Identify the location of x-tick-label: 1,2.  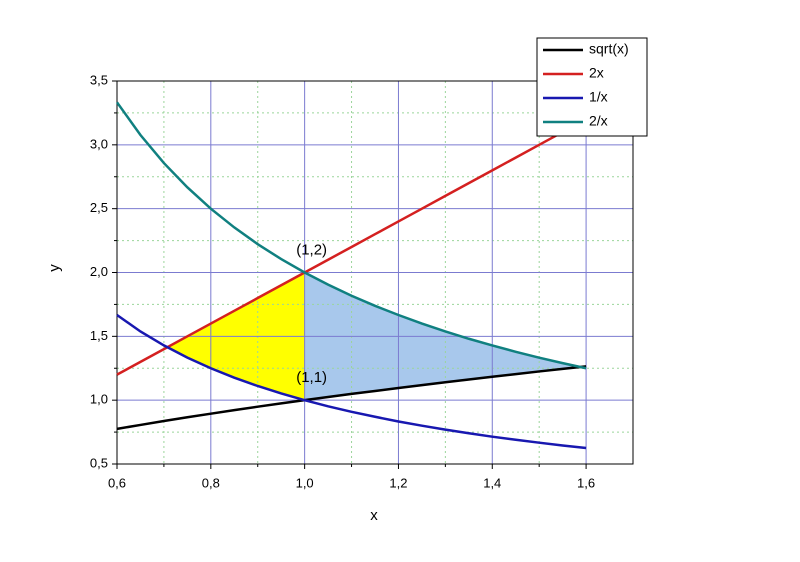
(398, 482).